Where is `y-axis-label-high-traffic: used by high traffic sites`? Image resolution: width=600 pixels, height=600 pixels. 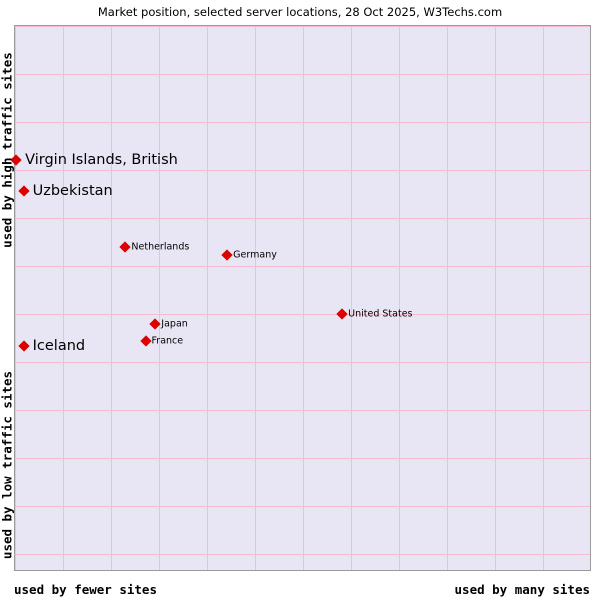 y-axis-label-high-traffic: used by high traffic sites is located at coordinates (7, 150).